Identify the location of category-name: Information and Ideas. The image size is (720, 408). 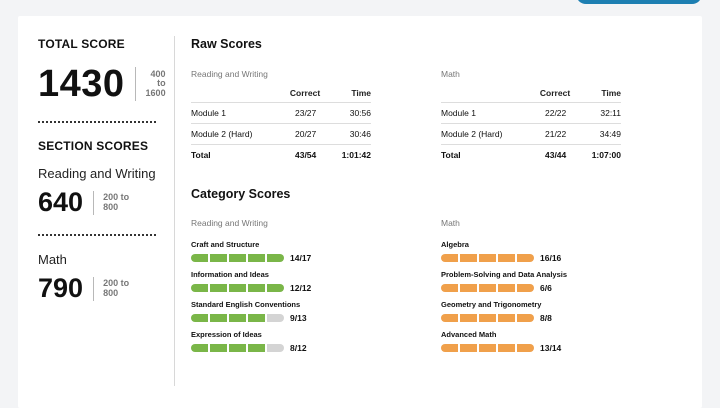
(230, 274).